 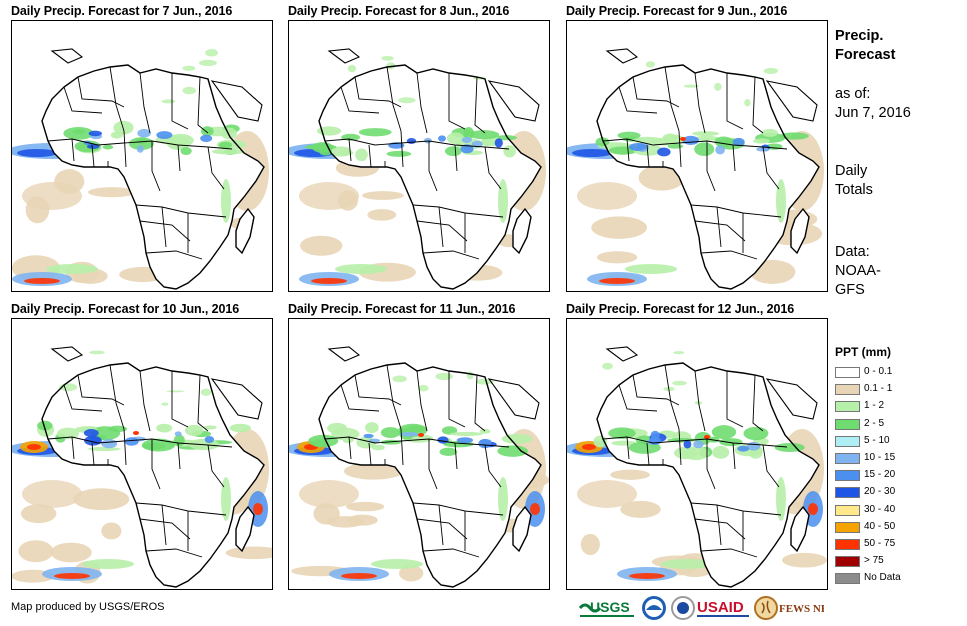 I want to click on legend-label: 1 - 2, so click(x=874, y=406).